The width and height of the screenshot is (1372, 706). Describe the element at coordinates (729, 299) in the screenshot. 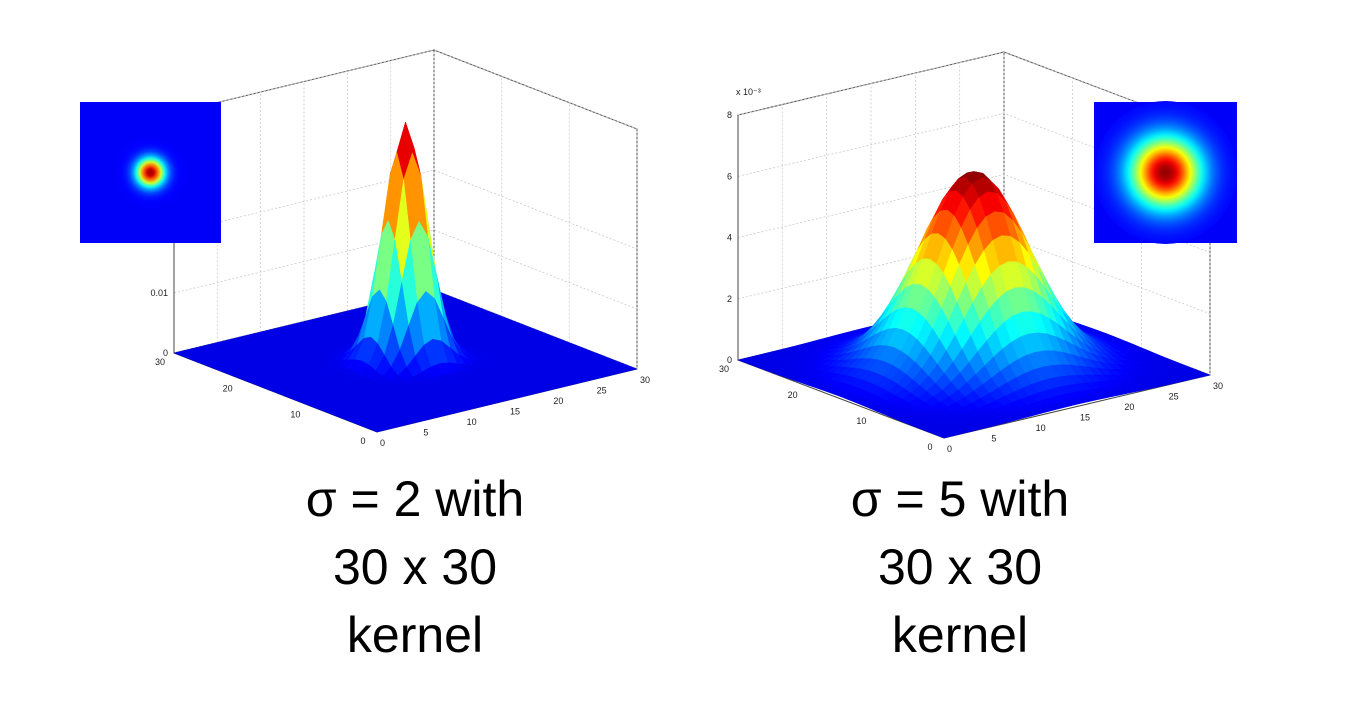

I see `z-tick-label: 2` at that location.